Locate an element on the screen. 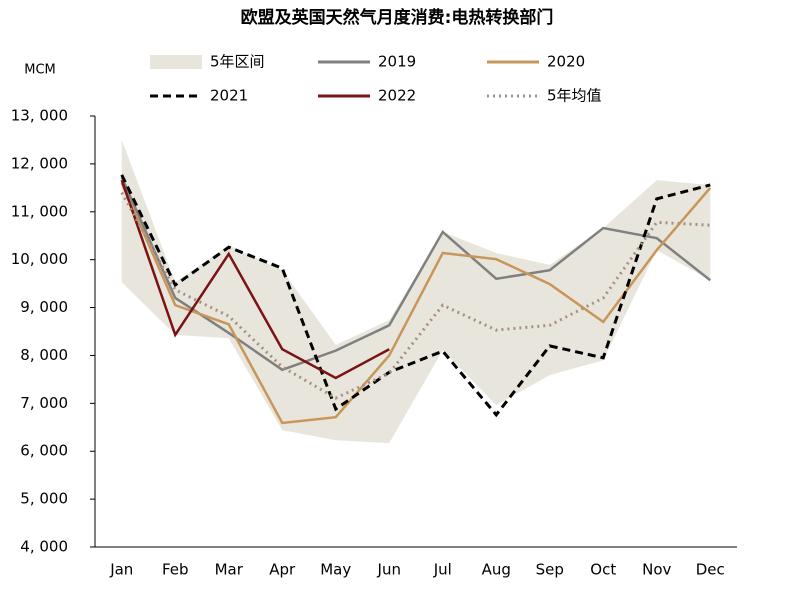 This screenshot has width=795, height=594. y-tick-label: 12, 000 is located at coordinates (39, 163).